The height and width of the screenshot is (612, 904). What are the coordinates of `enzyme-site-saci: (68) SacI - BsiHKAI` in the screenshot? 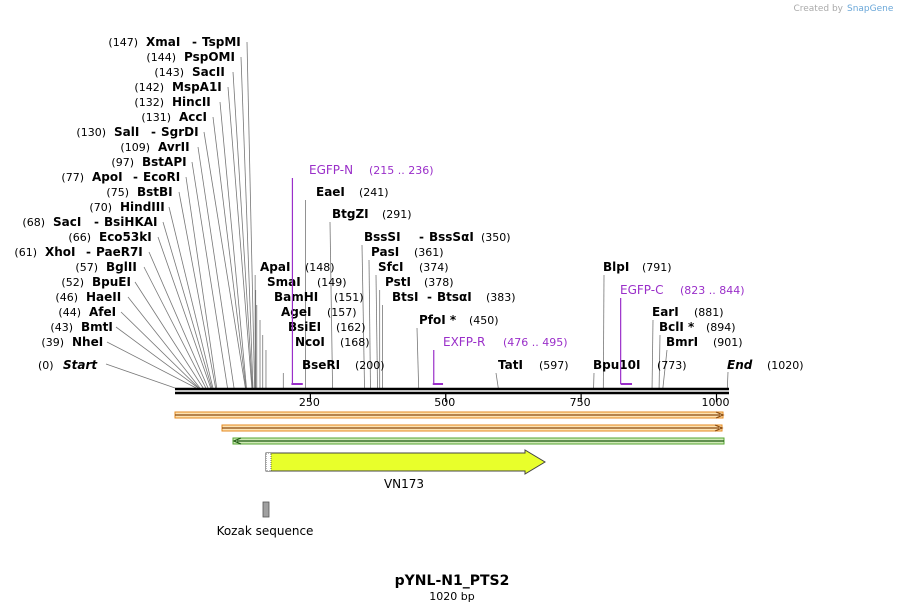 It's located at (89, 222).